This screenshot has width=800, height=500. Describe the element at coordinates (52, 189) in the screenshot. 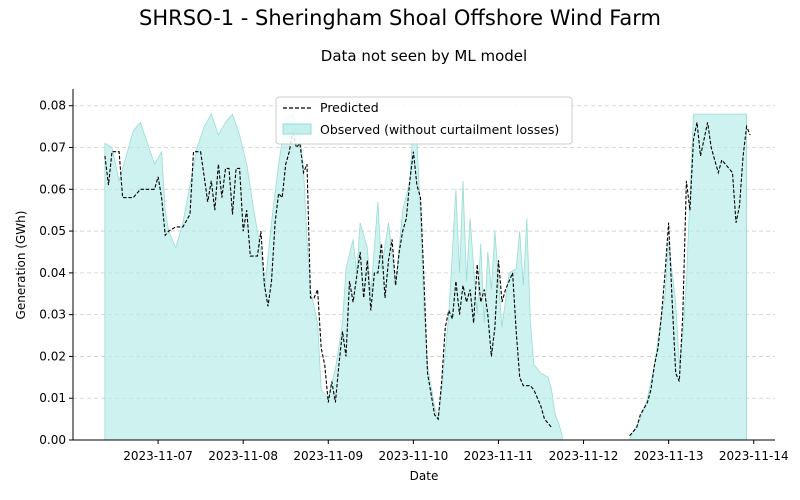

I see `y-tick-label: 0.06` at that location.